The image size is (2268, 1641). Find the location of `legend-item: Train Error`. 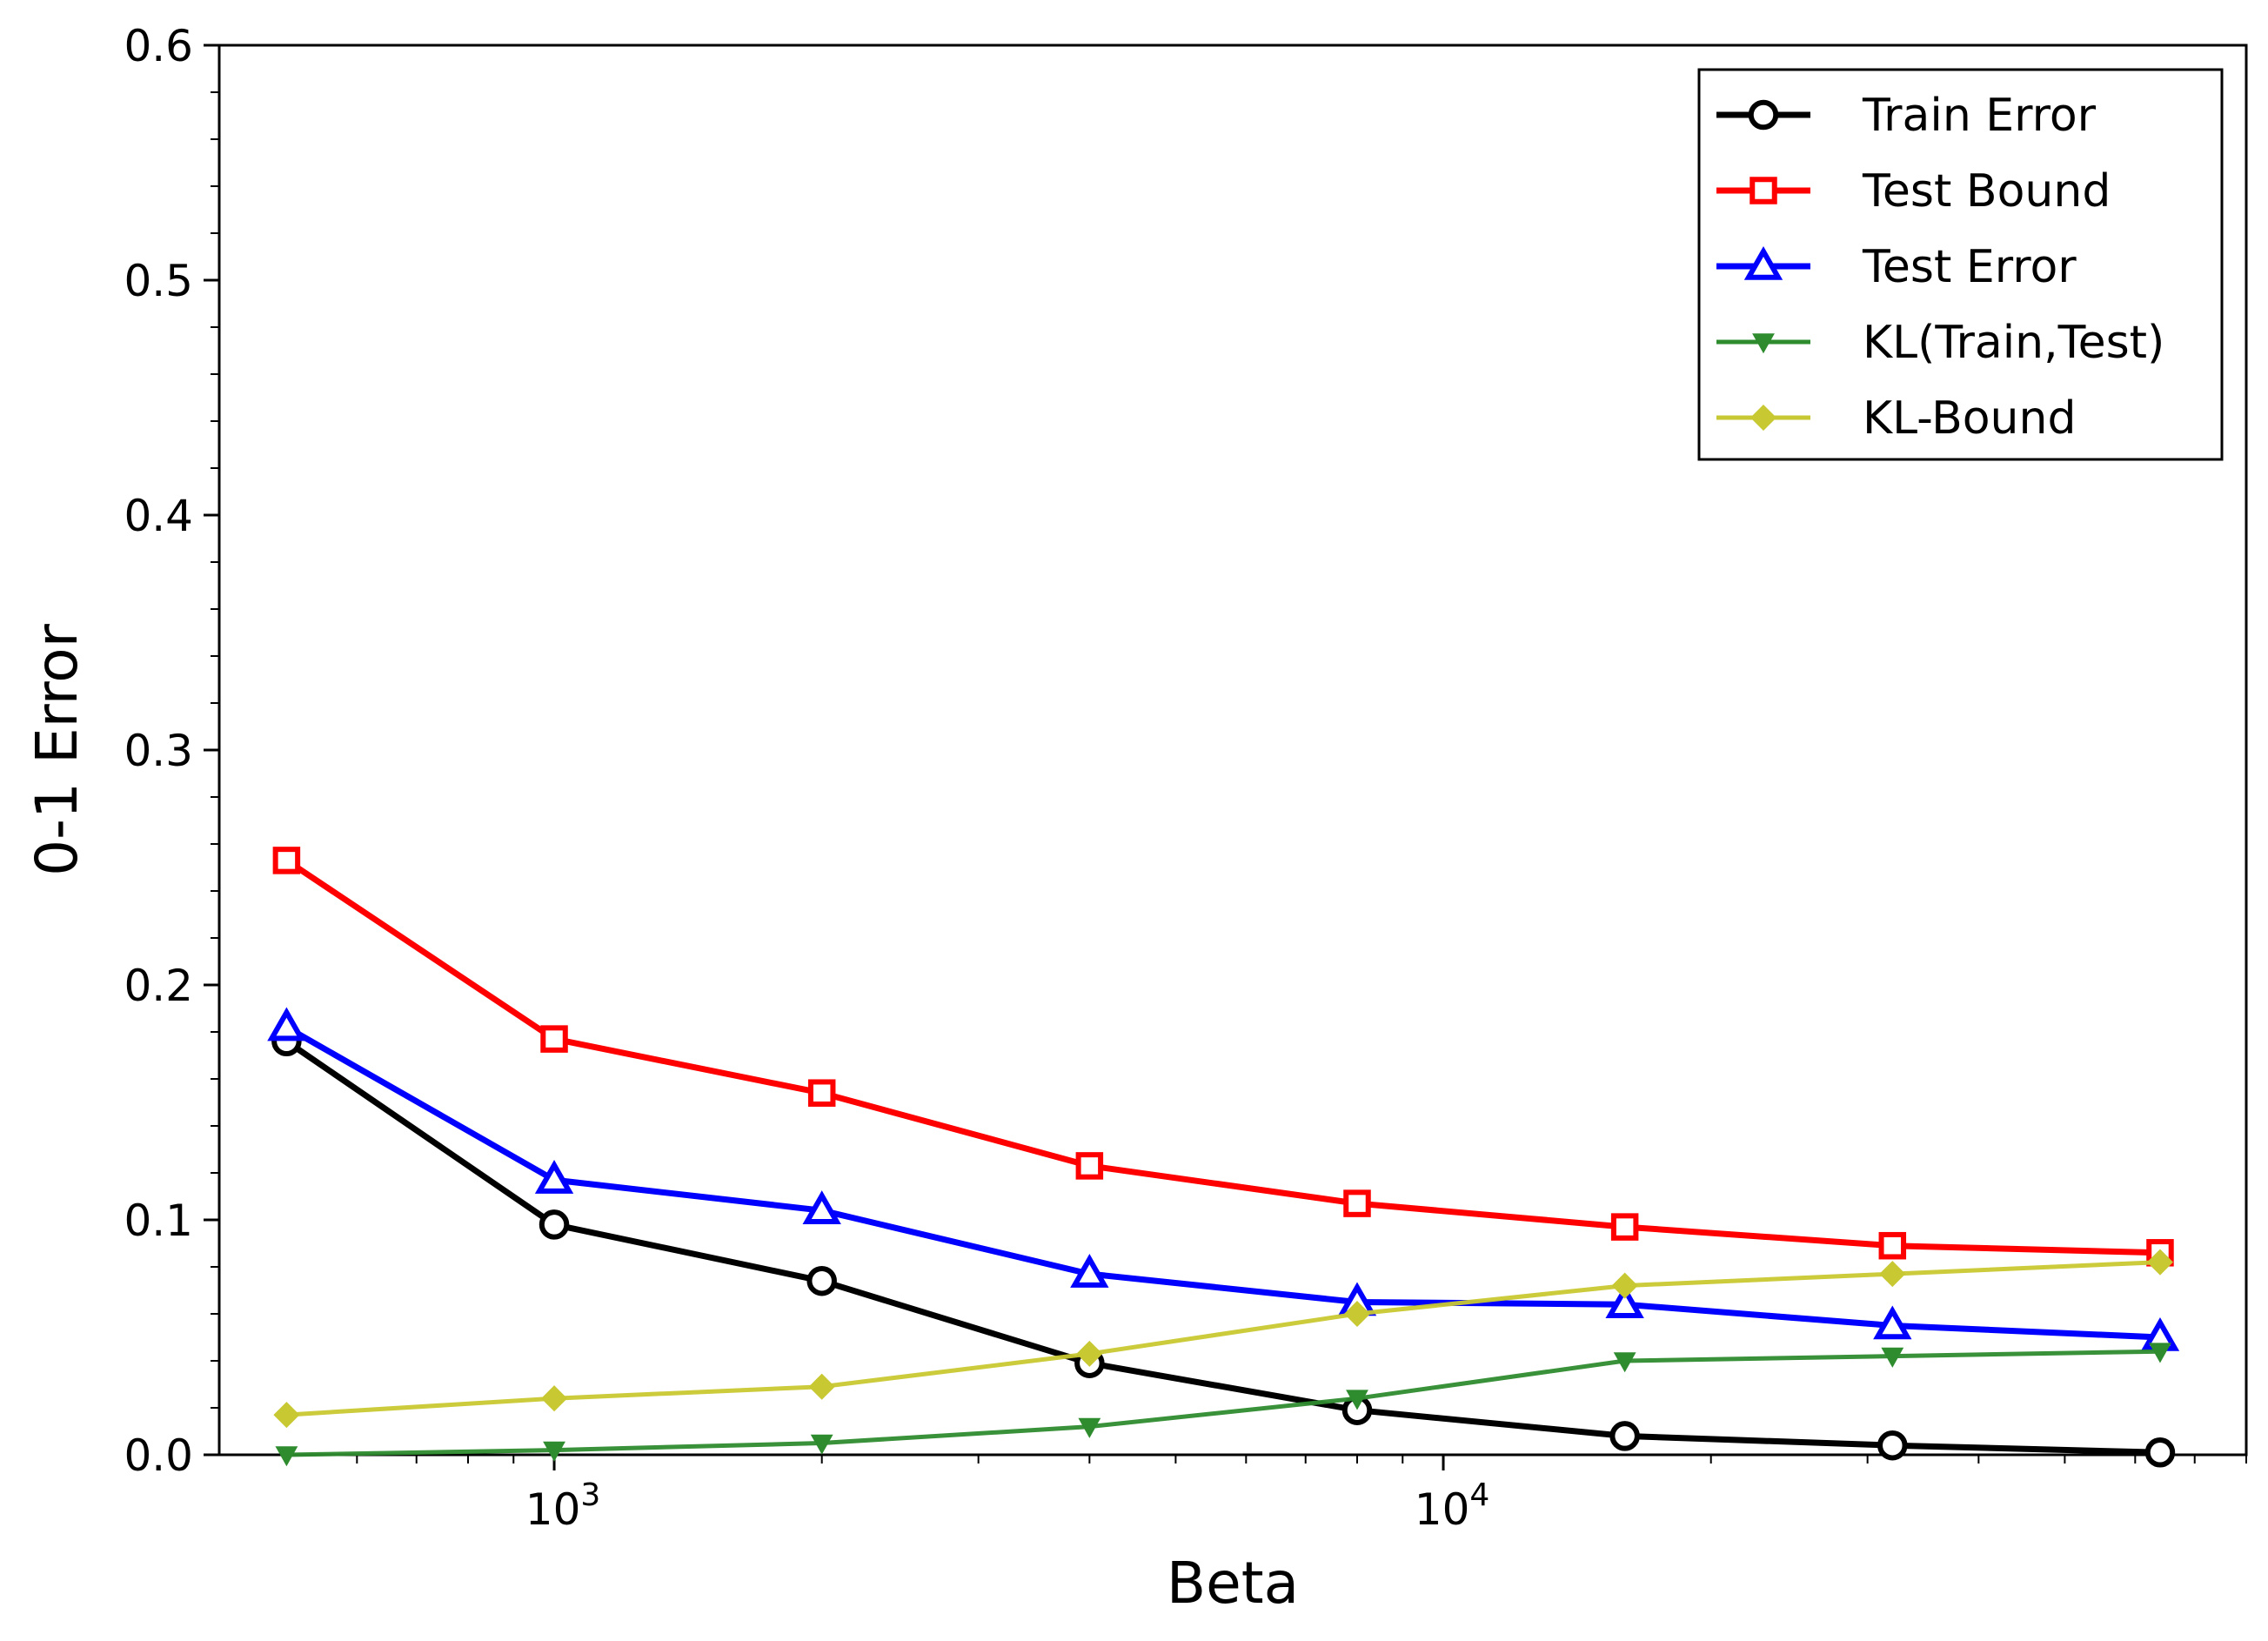

legend-item: Train Error is located at coordinates (1907, 116).